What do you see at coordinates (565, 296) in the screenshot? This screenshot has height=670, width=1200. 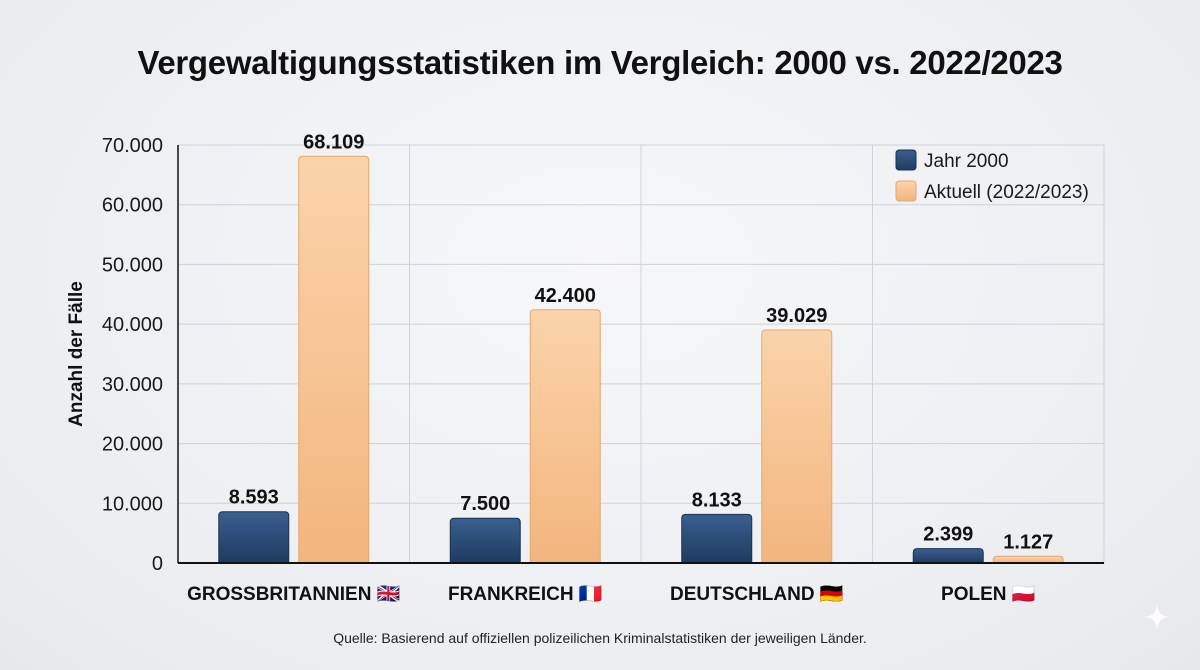 I see `data-label: 42.400` at bounding box center [565, 296].